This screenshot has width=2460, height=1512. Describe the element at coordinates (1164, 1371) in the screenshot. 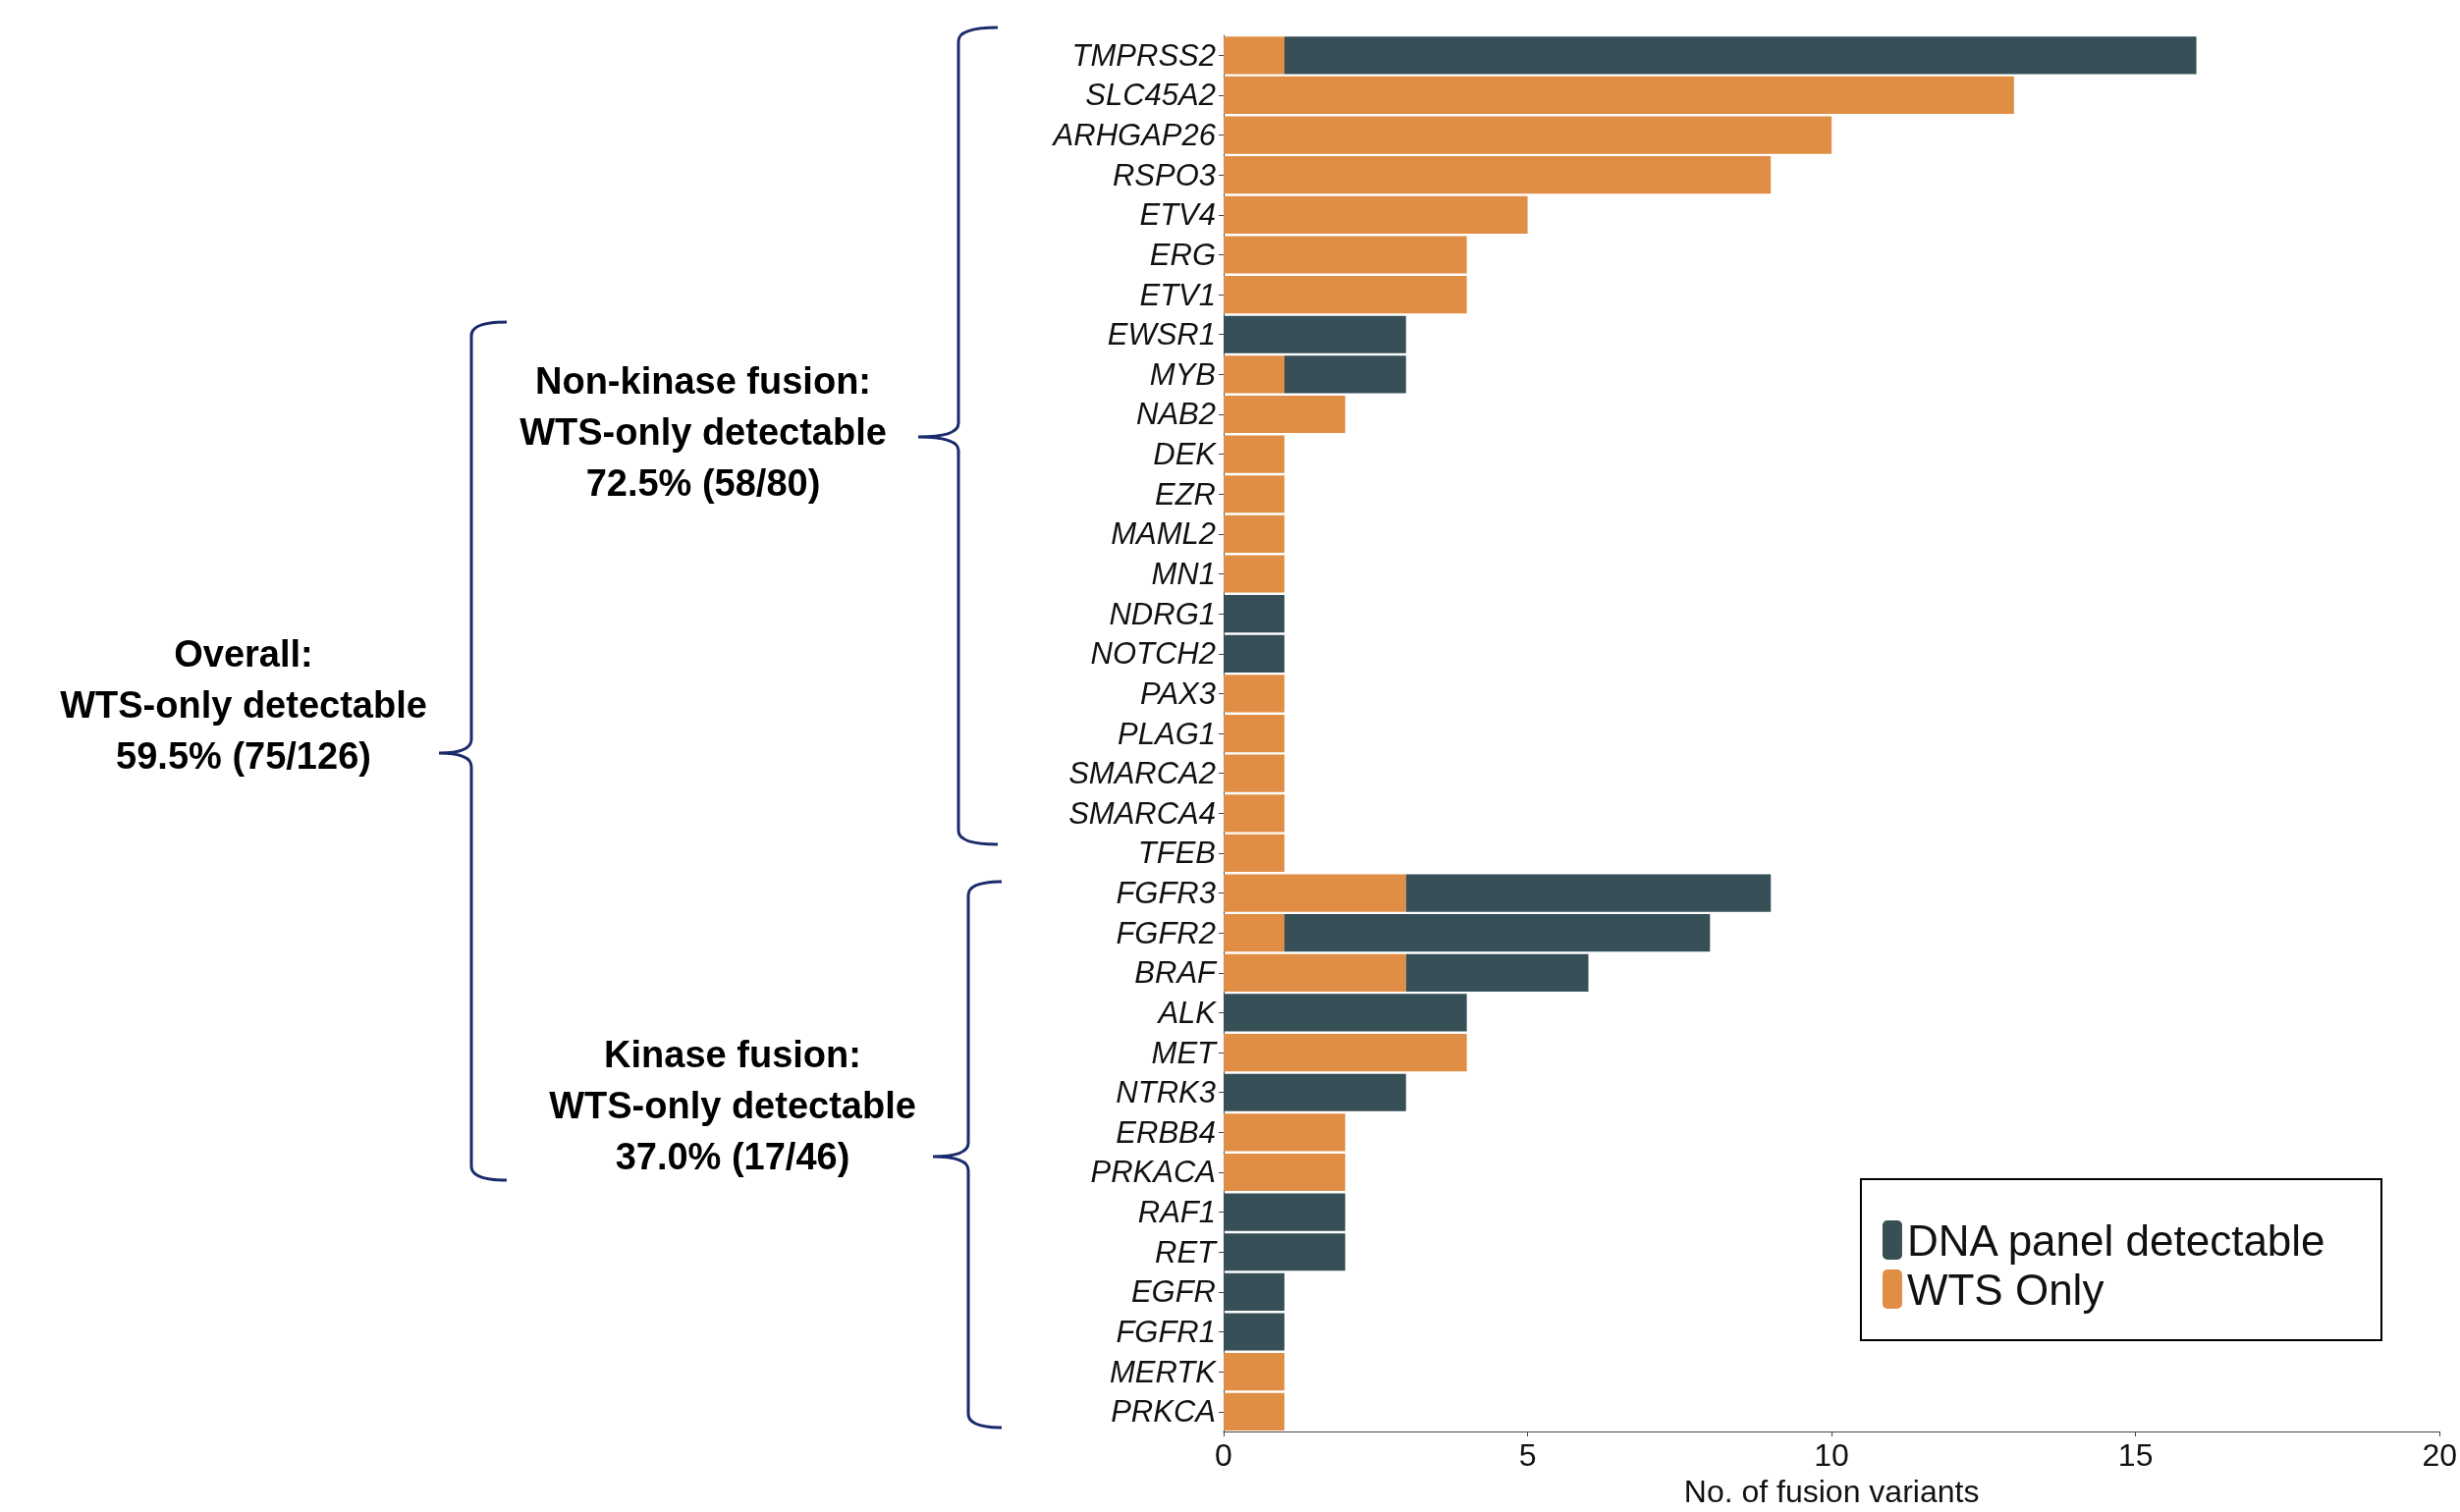

I see `y-tick-label: MERTK` at that location.